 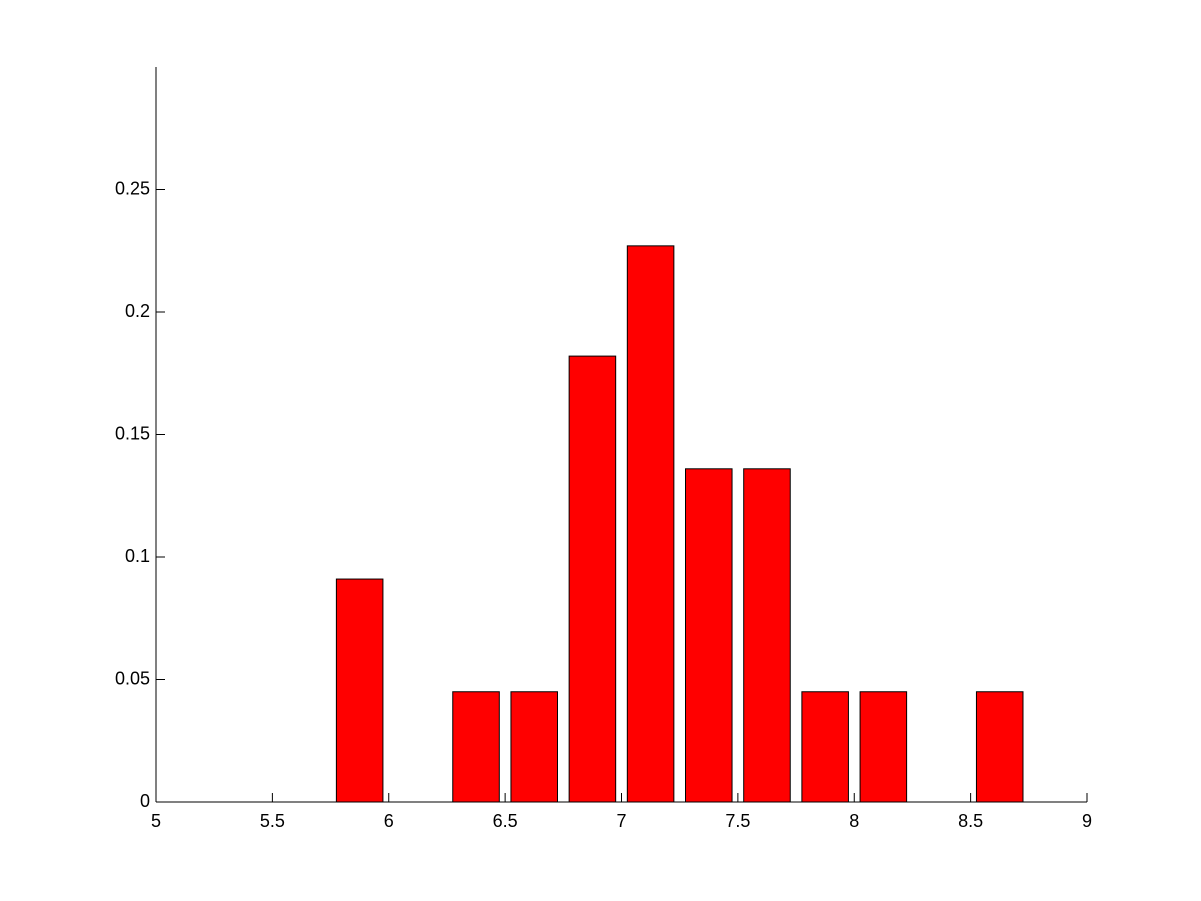 I want to click on y-tick-label: 0.25, so click(x=132, y=188).